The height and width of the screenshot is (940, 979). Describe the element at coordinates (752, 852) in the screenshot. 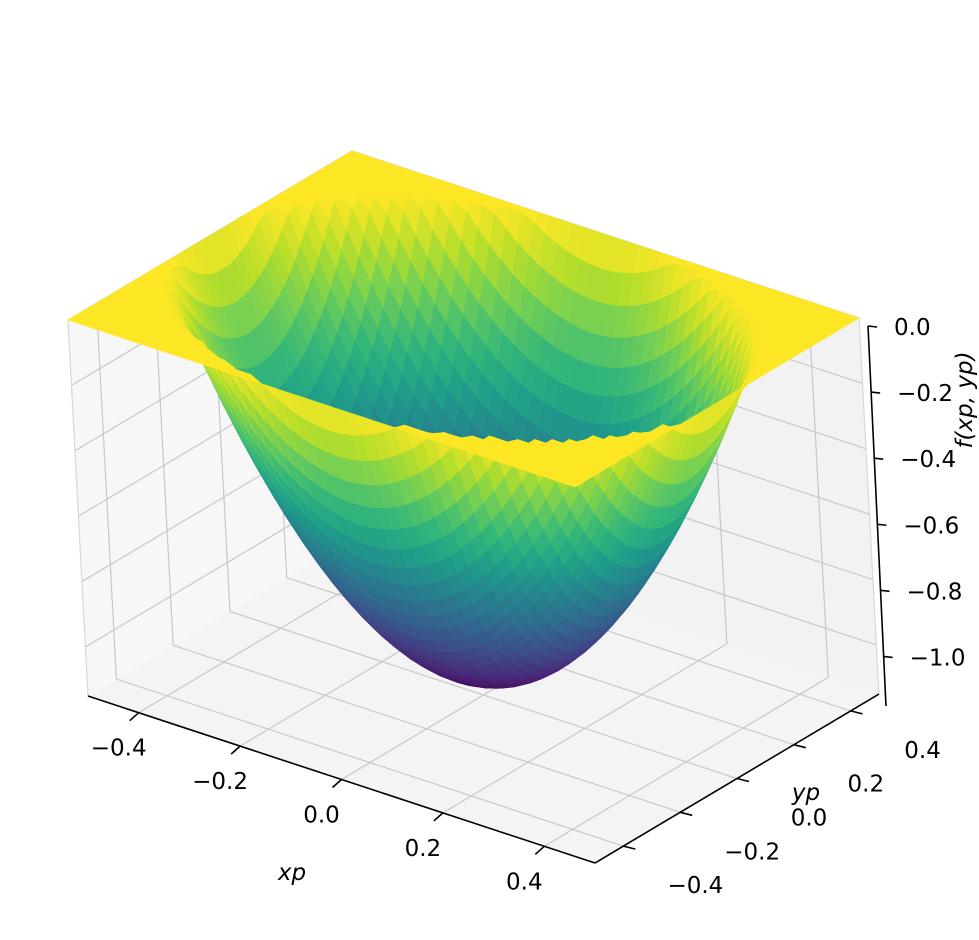

I see `y-tick-label: −0.2` at that location.